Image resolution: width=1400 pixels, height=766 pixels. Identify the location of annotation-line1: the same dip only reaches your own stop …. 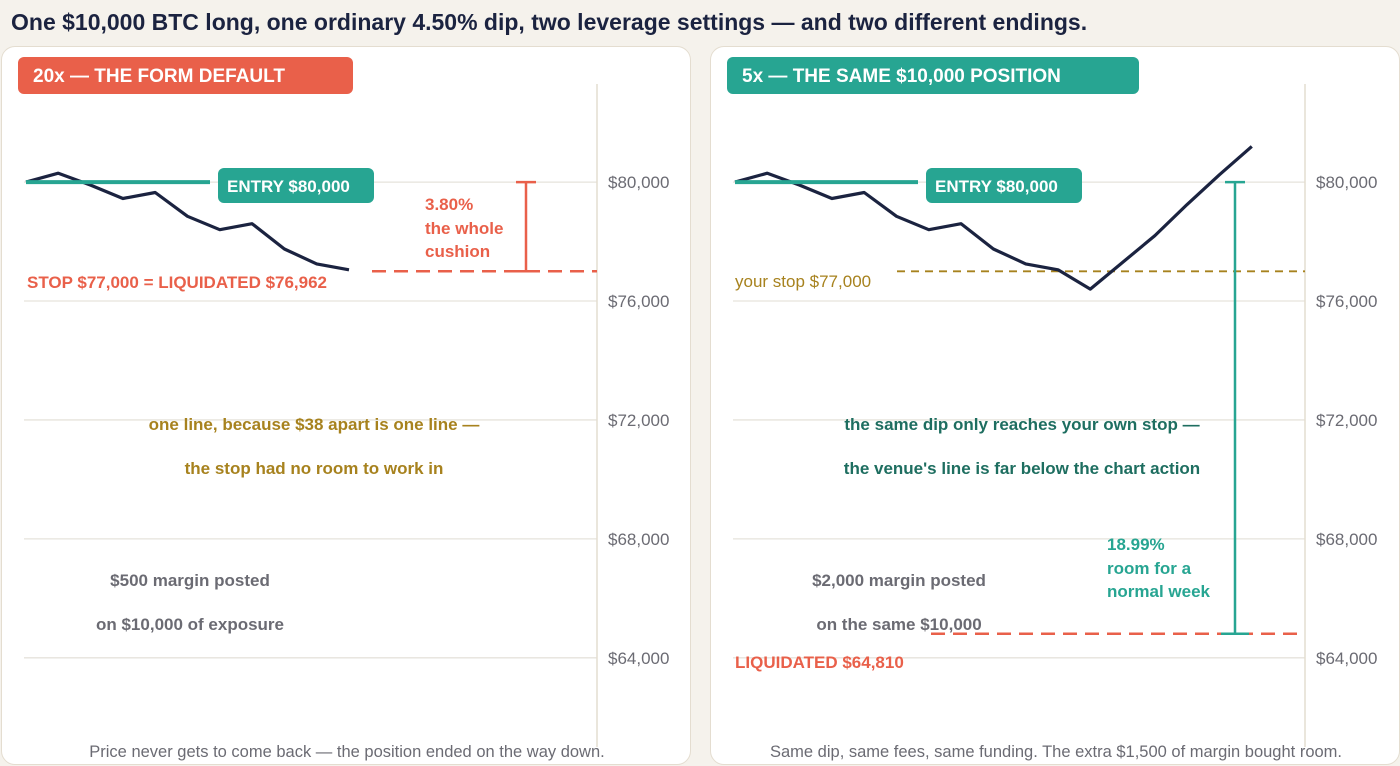
(1021, 424).